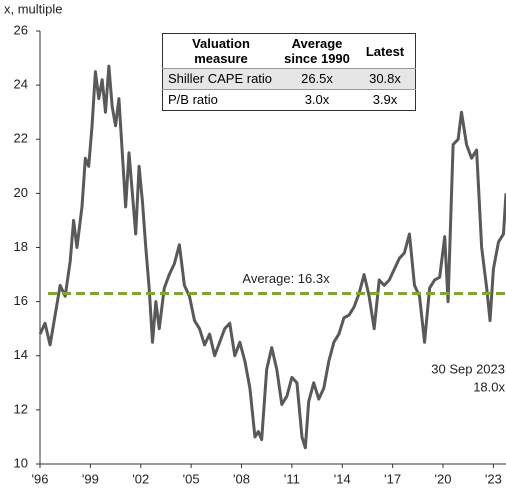 The height and width of the screenshot is (492, 506). Describe the element at coordinates (221, 51) in the screenshot. I see `table-header-cell: Valuation measure` at that location.